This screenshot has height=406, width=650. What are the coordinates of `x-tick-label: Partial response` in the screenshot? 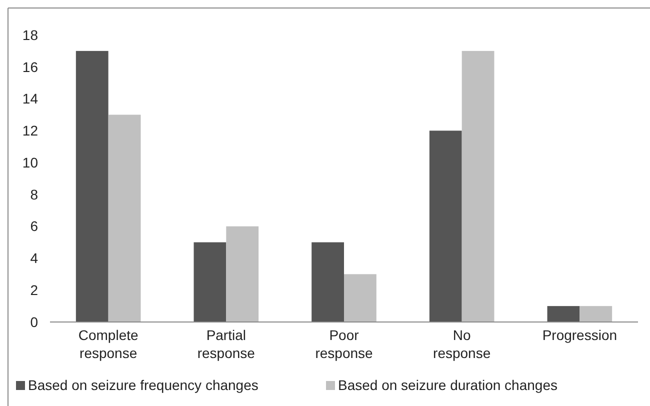 It's located at (226, 344).